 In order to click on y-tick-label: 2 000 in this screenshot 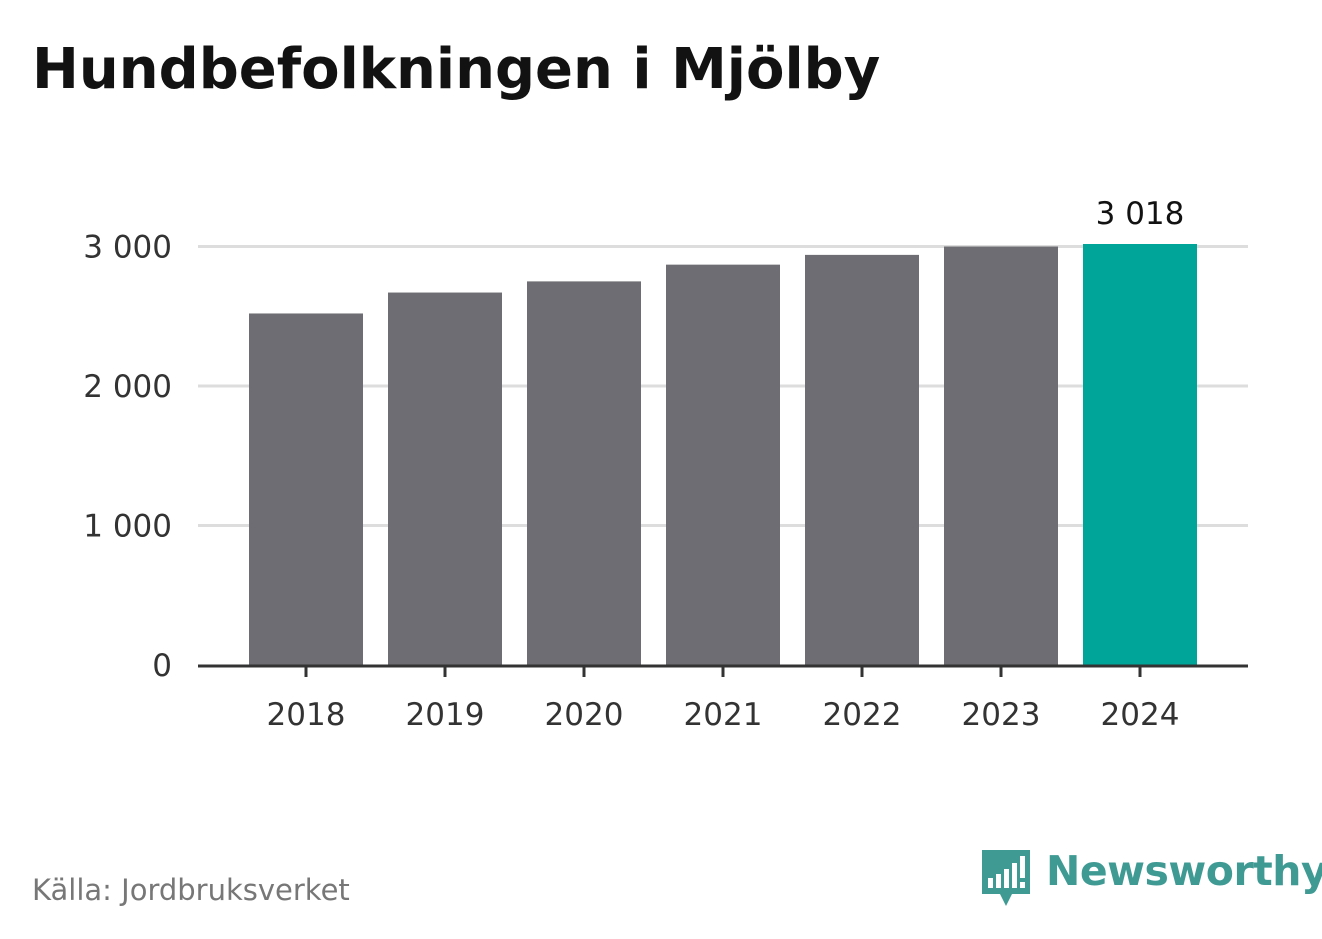, I will do `click(127, 387)`.